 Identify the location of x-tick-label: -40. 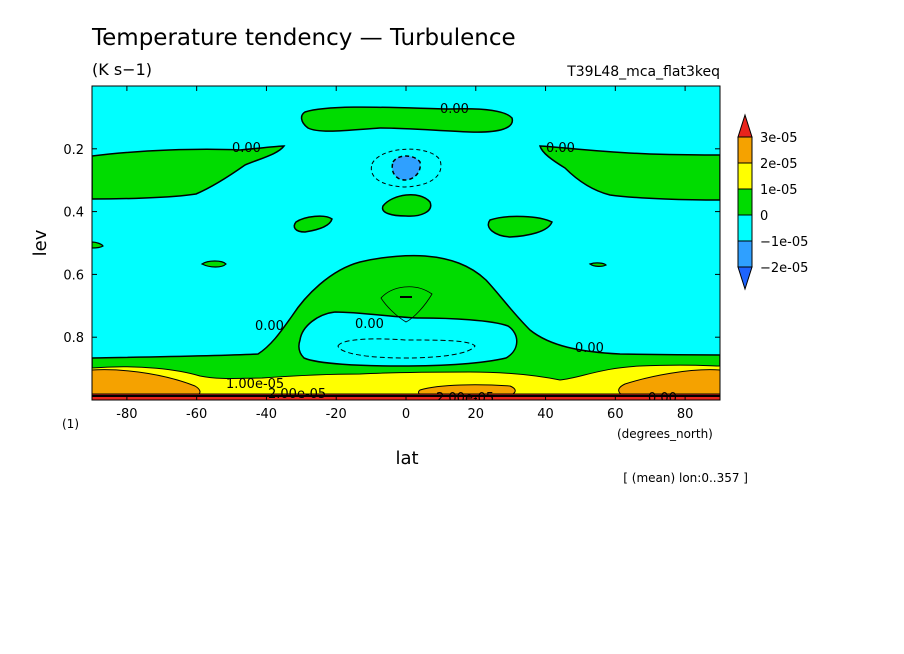
(266, 414).